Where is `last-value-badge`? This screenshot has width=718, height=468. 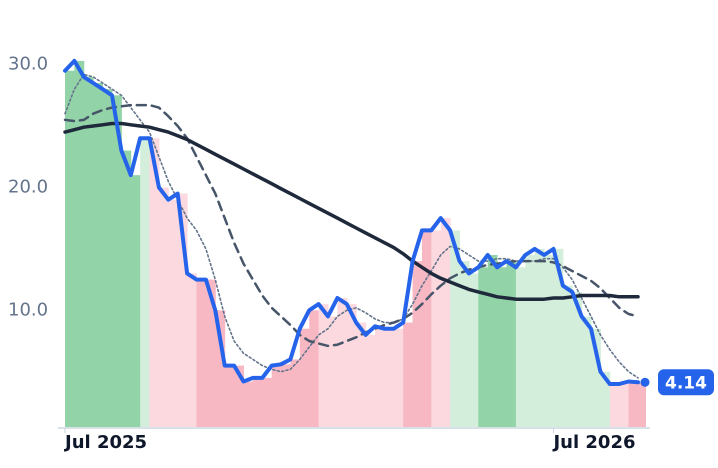
last-value-badge is located at coordinates (686, 382).